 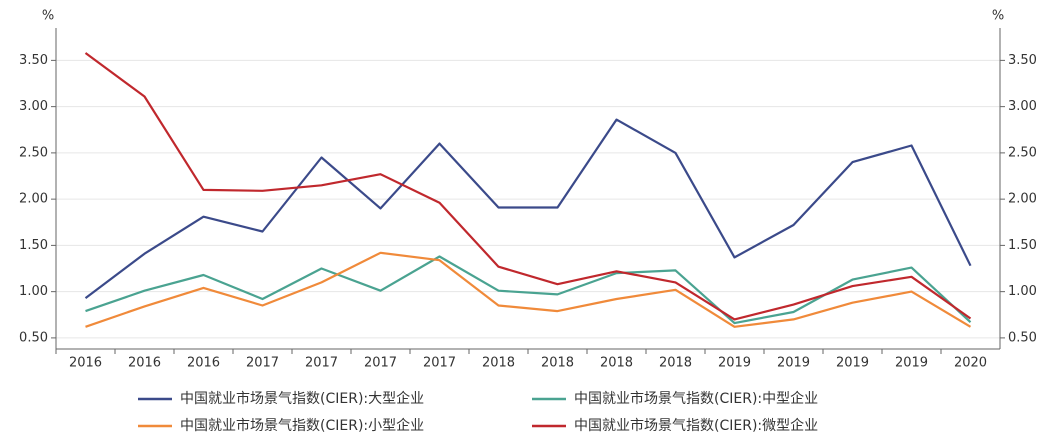 I want to click on y2-unit: %, so click(x=998, y=16).